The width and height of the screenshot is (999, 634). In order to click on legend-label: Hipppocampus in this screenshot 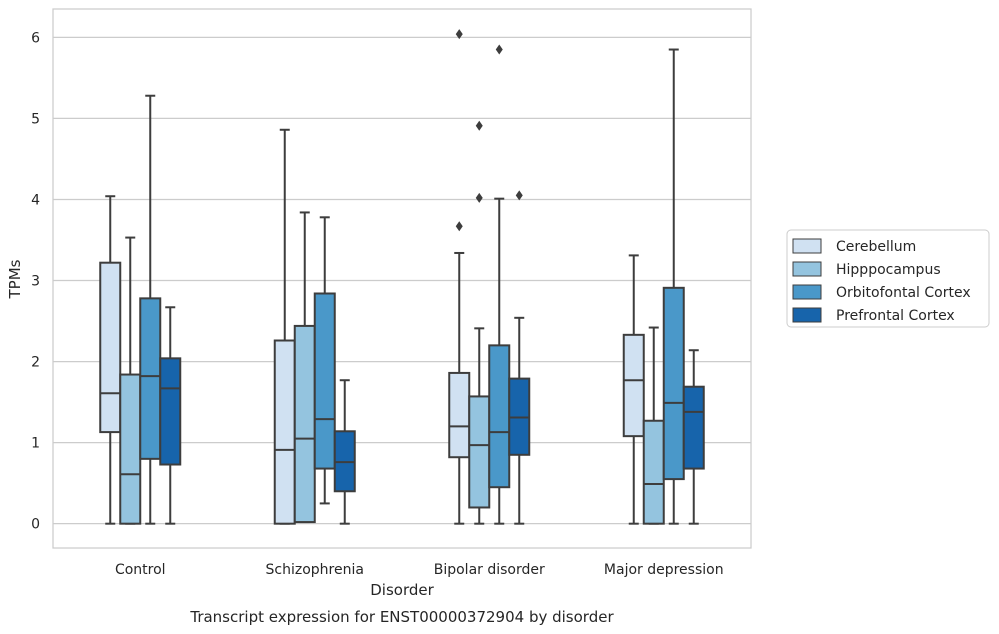, I will do `click(888, 270)`.